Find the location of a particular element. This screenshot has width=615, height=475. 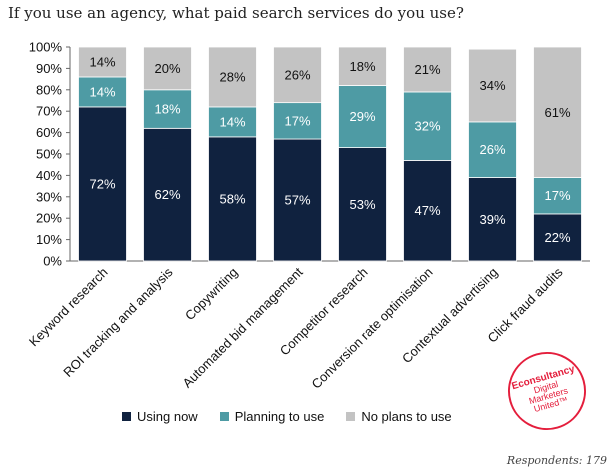

legend-item-no-plans: No plans to use is located at coordinates (399, 416).